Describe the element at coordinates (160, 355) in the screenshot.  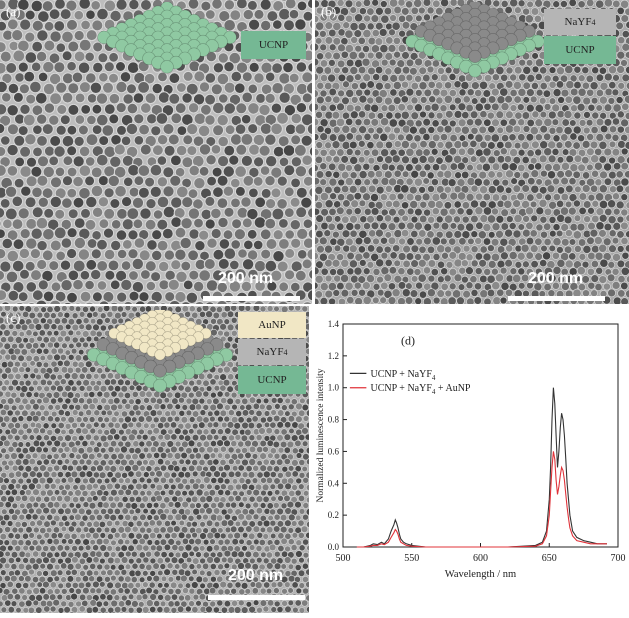
I see `sphere-model-c` at that location.